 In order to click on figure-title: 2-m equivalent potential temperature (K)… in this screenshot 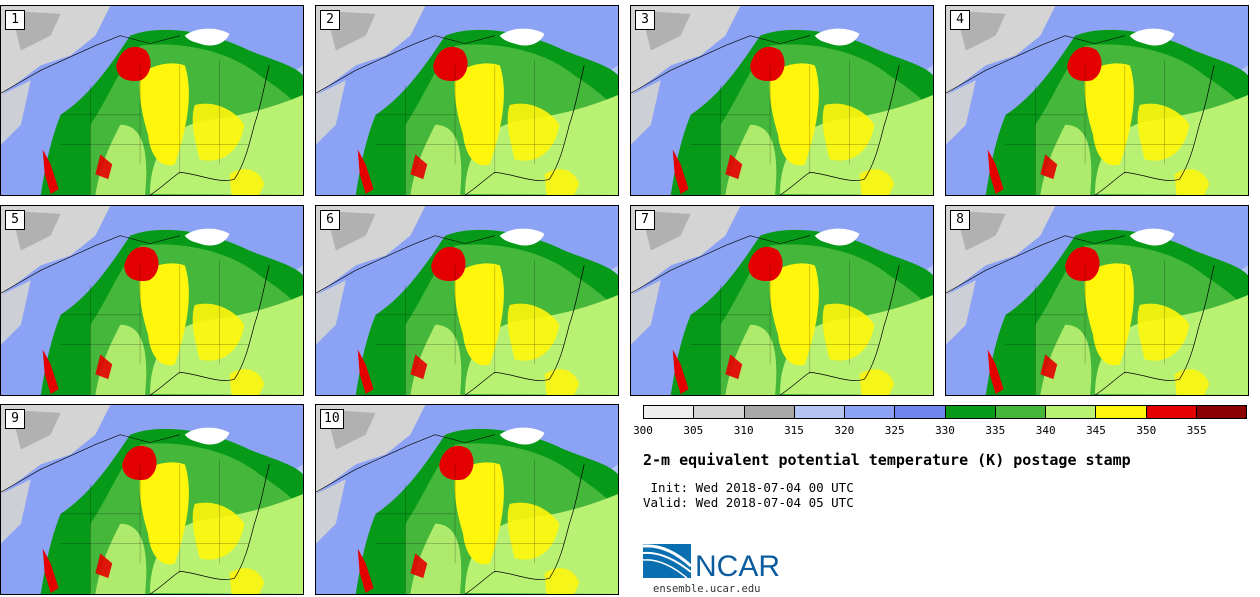, I will do `click(887, 460)`.